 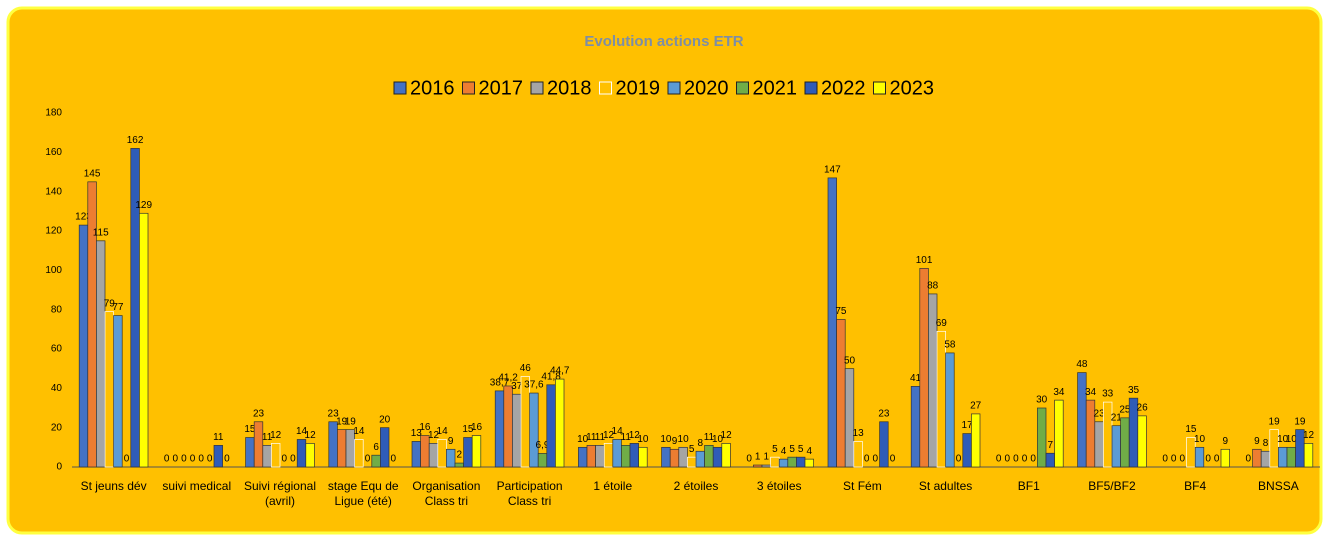 What do you see at coordinates (118, 307) in the screenshot?
I see `data-label: 77` at bounding box center [118, 307].